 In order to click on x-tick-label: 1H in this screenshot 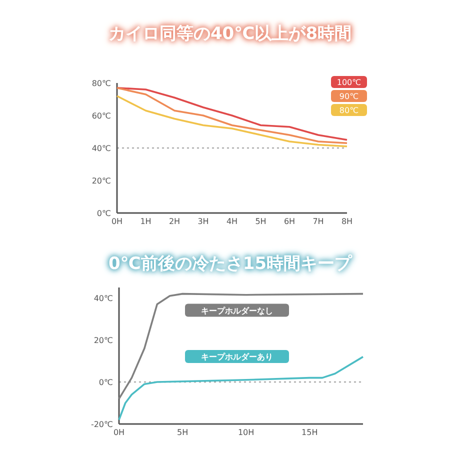, I will do `click(146, 221)`.